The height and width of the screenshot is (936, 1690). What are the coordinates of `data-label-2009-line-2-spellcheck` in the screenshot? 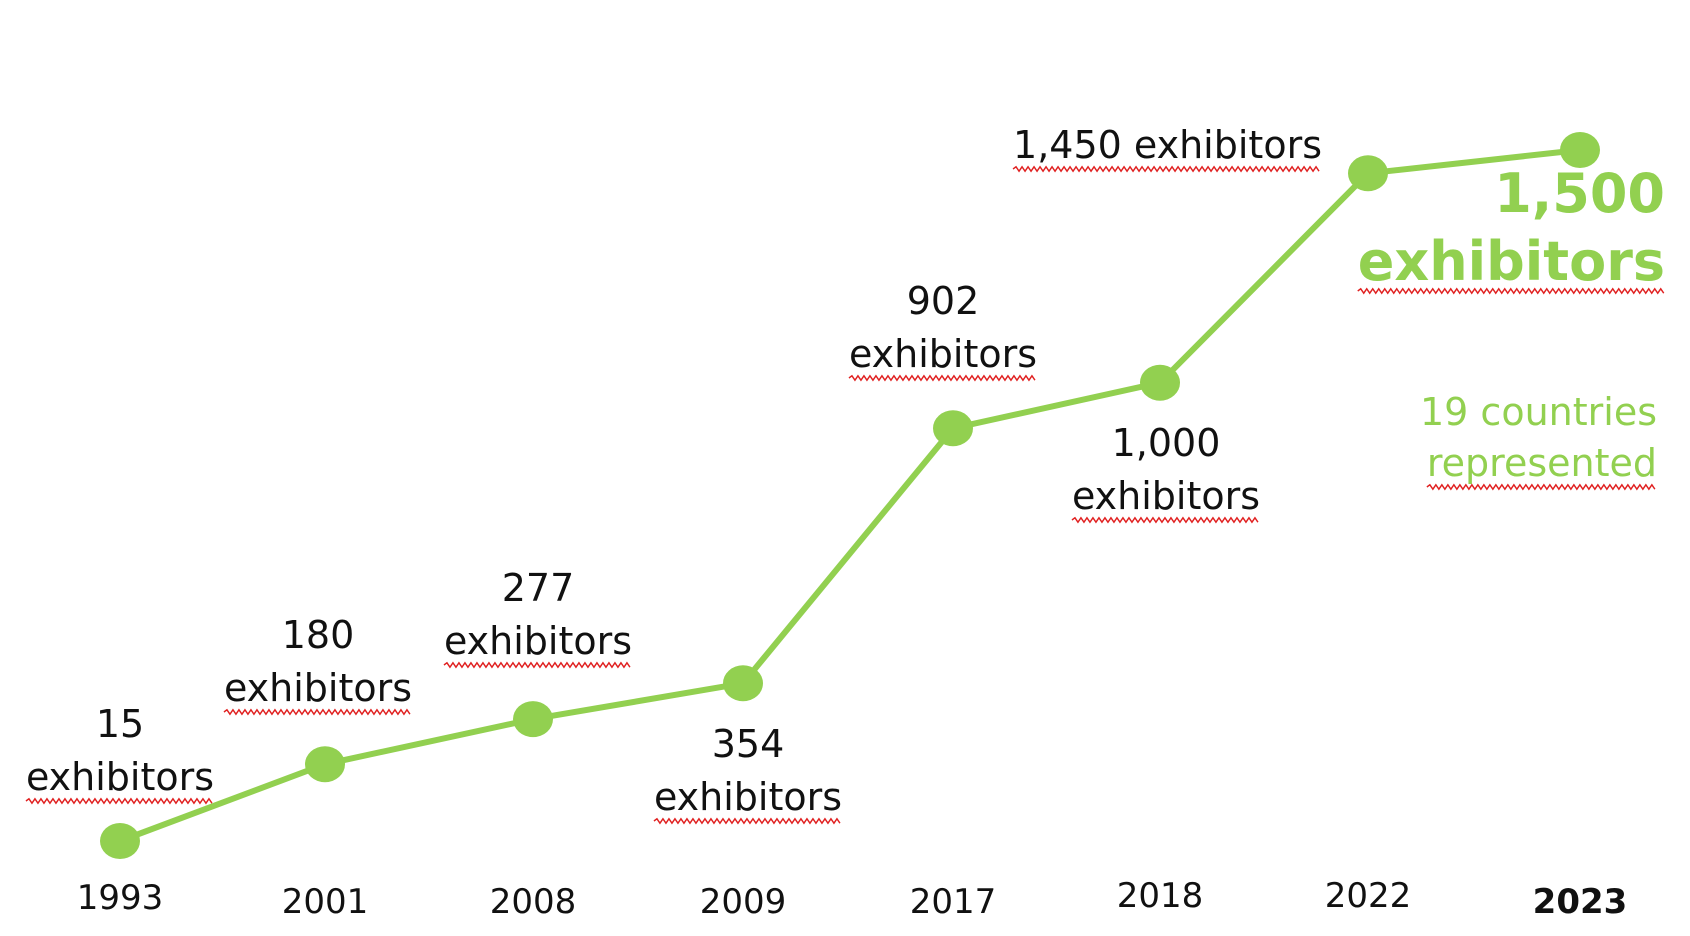 It's located at (747, 821).